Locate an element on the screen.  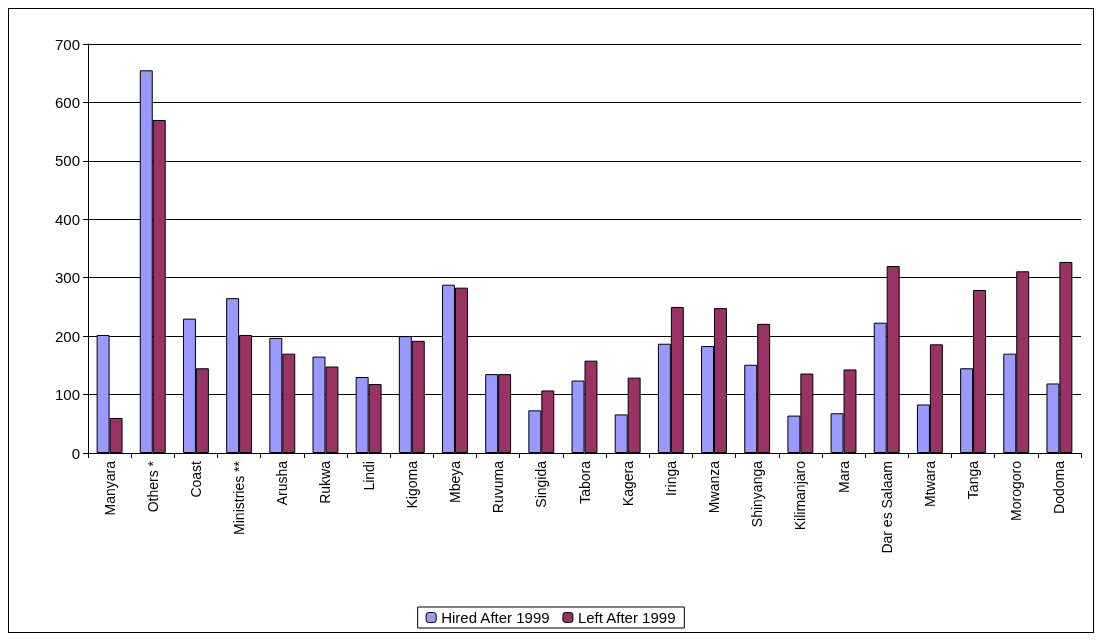
y-tick-label: 500 is located at coordinates (67, 161).